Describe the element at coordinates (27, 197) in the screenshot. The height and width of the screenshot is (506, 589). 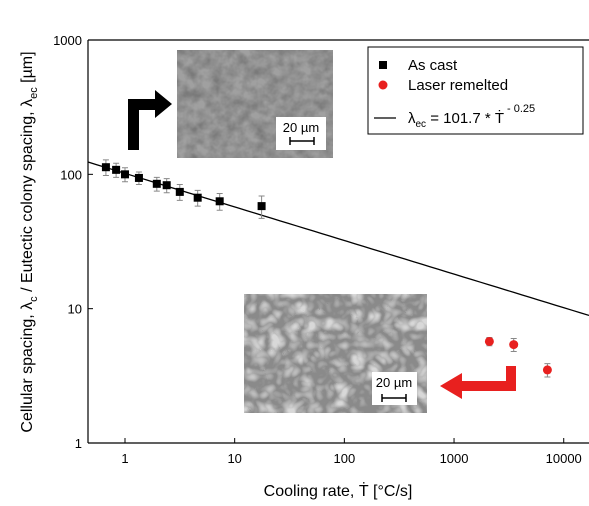
I see `y-label-text: / Eutectic colony spacing, λ` at that location.